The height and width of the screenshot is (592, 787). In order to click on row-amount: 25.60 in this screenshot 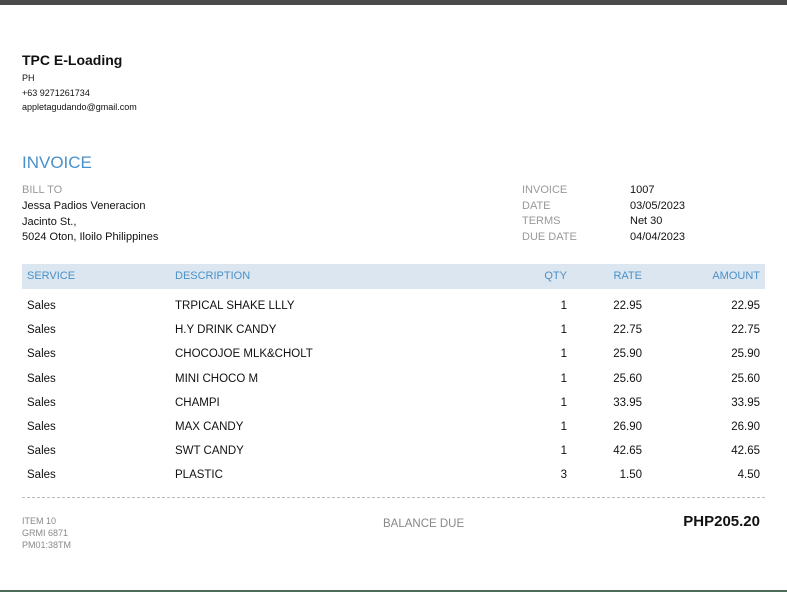, I will do `click(745, 378)`.